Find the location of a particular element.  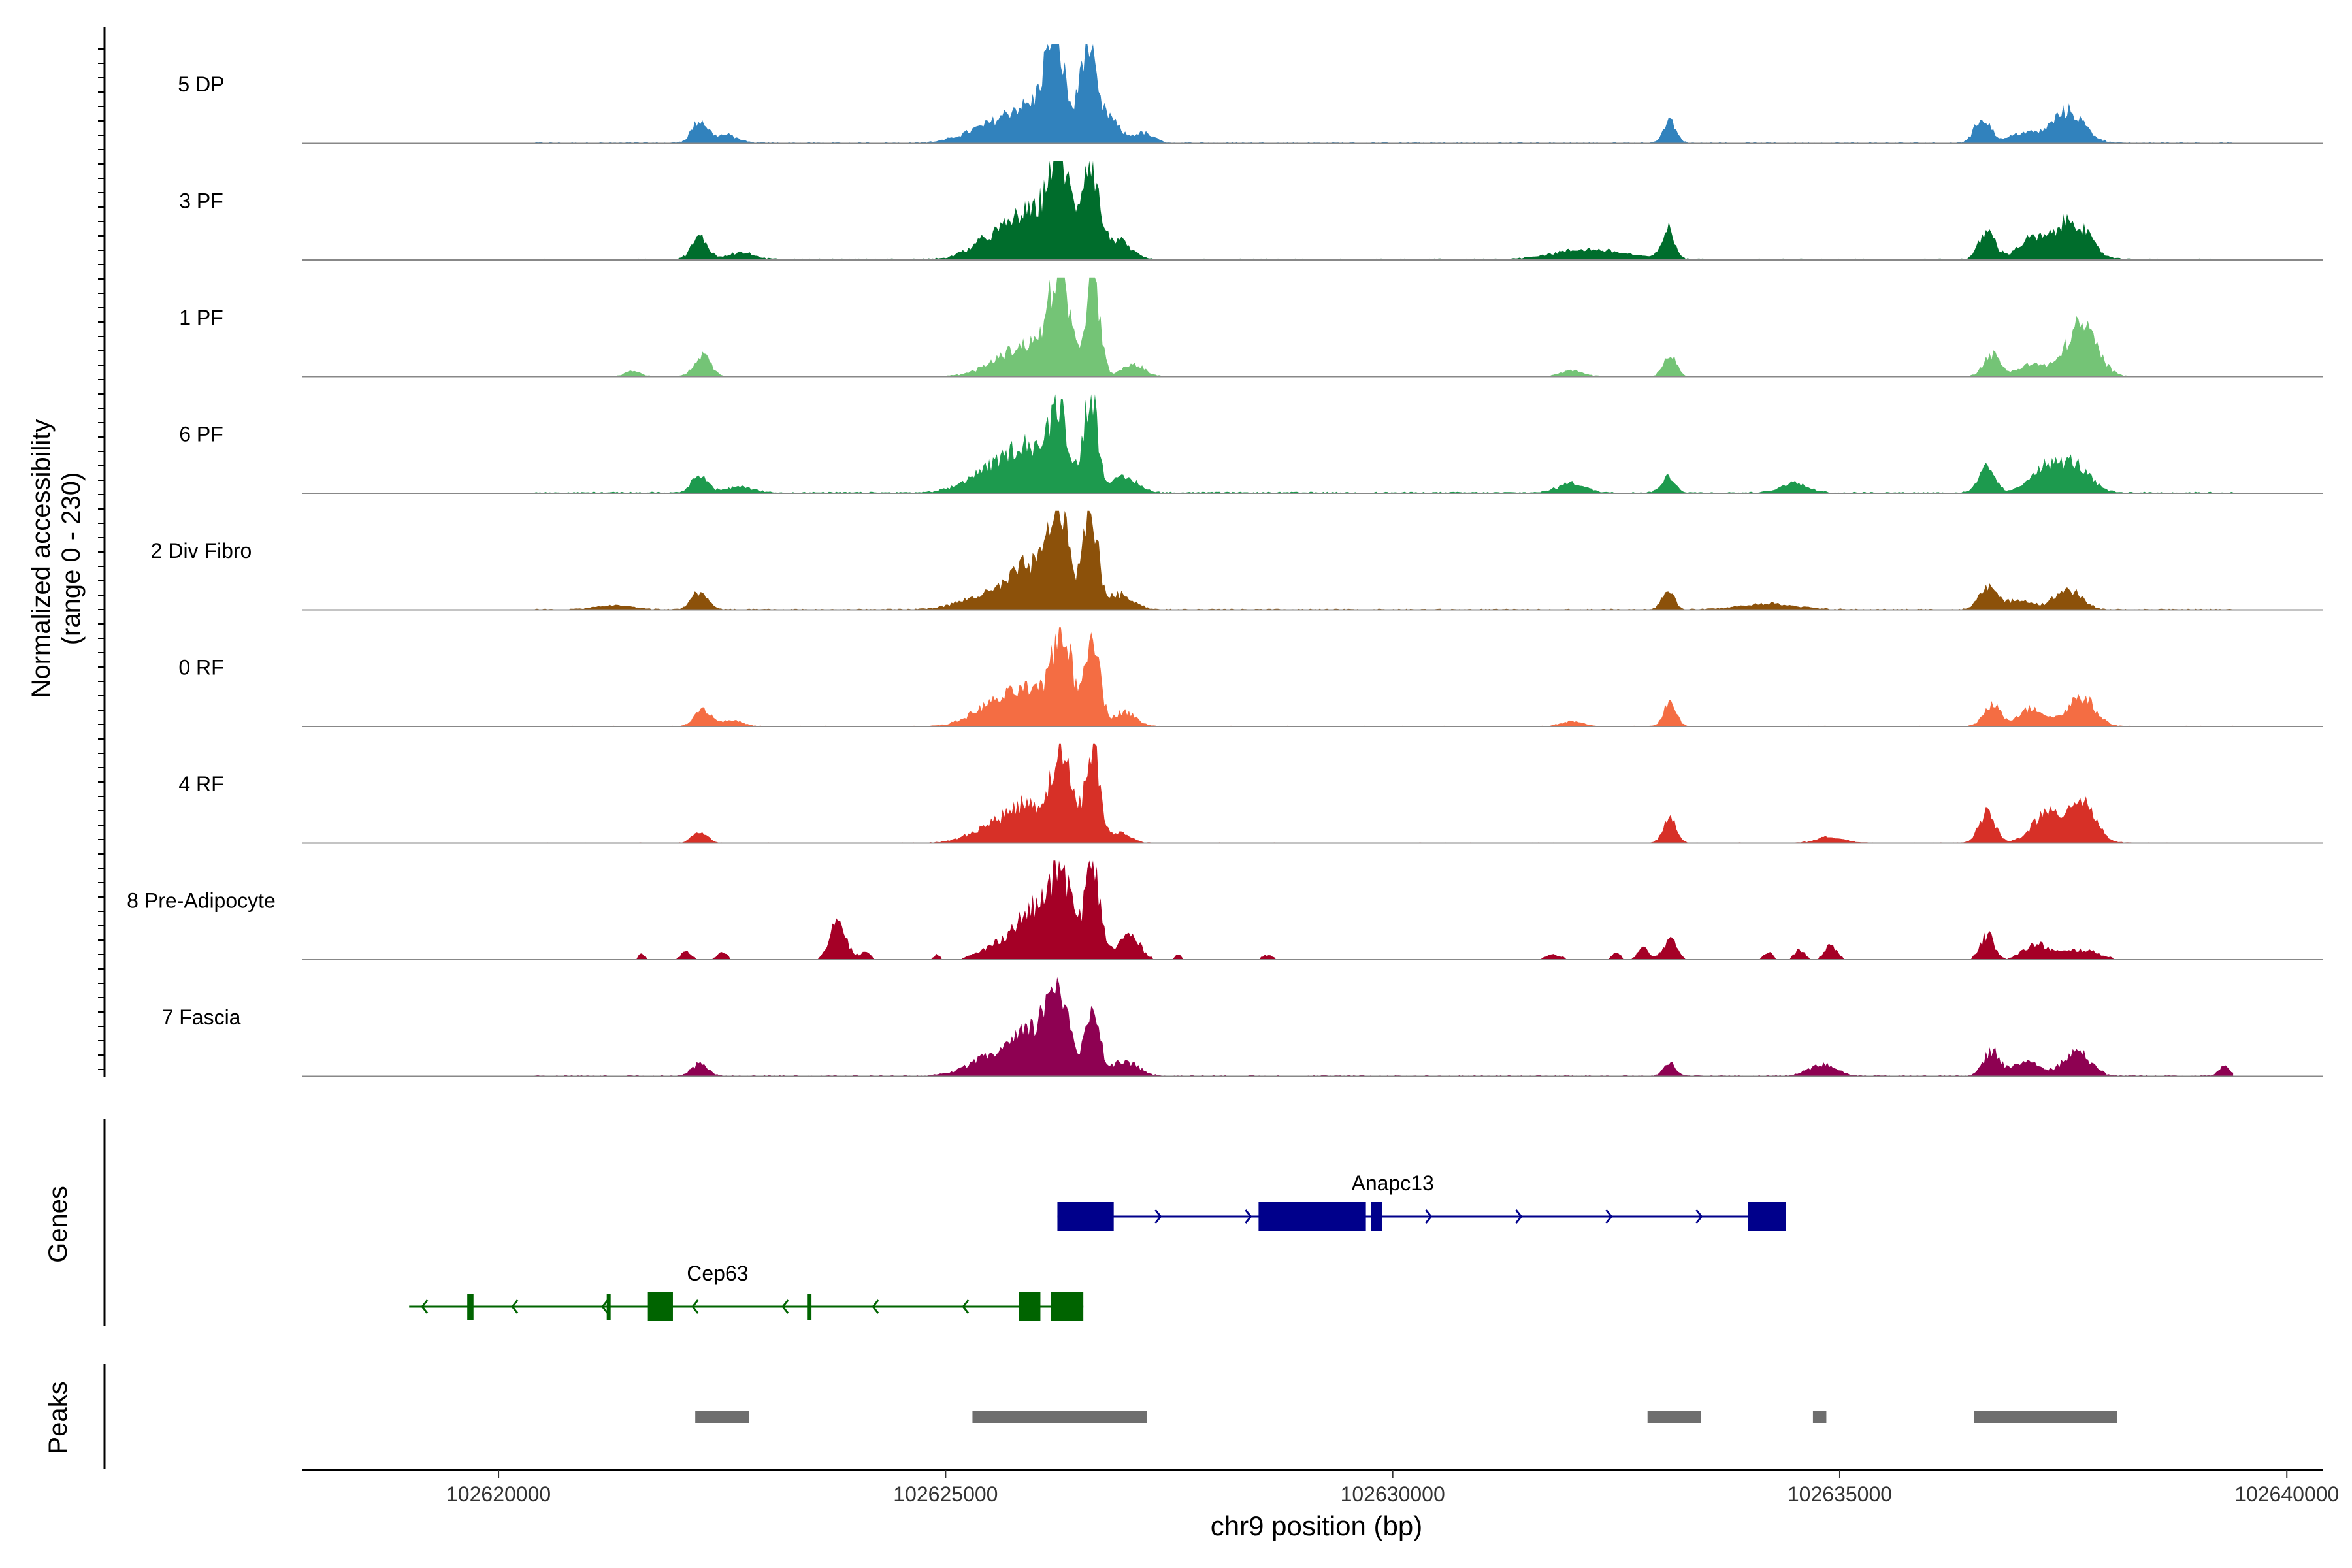

y-axis-label-line1: Normalized accessibility is located at coordinates (41, 558).